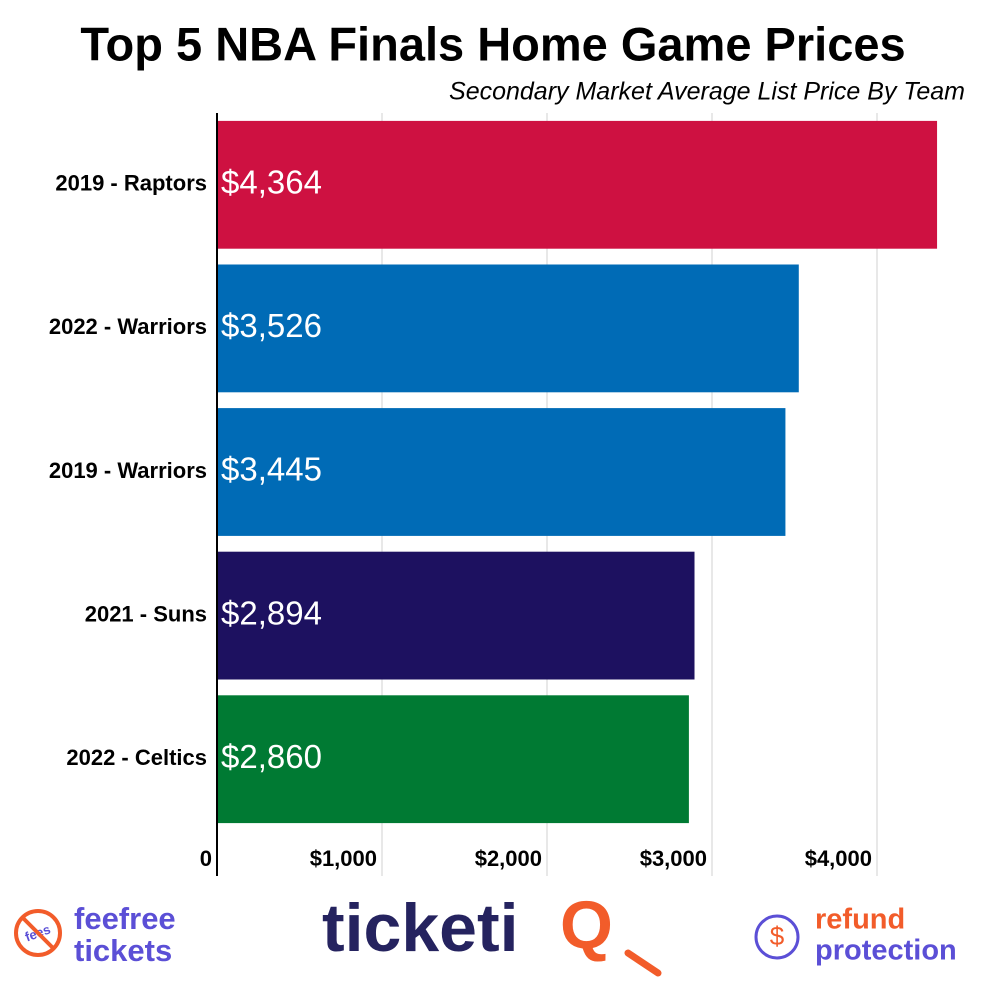 This screenshot has width=987, height=987. Describe the element at coordinates (271, 756) in the screenshot. I see `value-label: $2,860` at that location.